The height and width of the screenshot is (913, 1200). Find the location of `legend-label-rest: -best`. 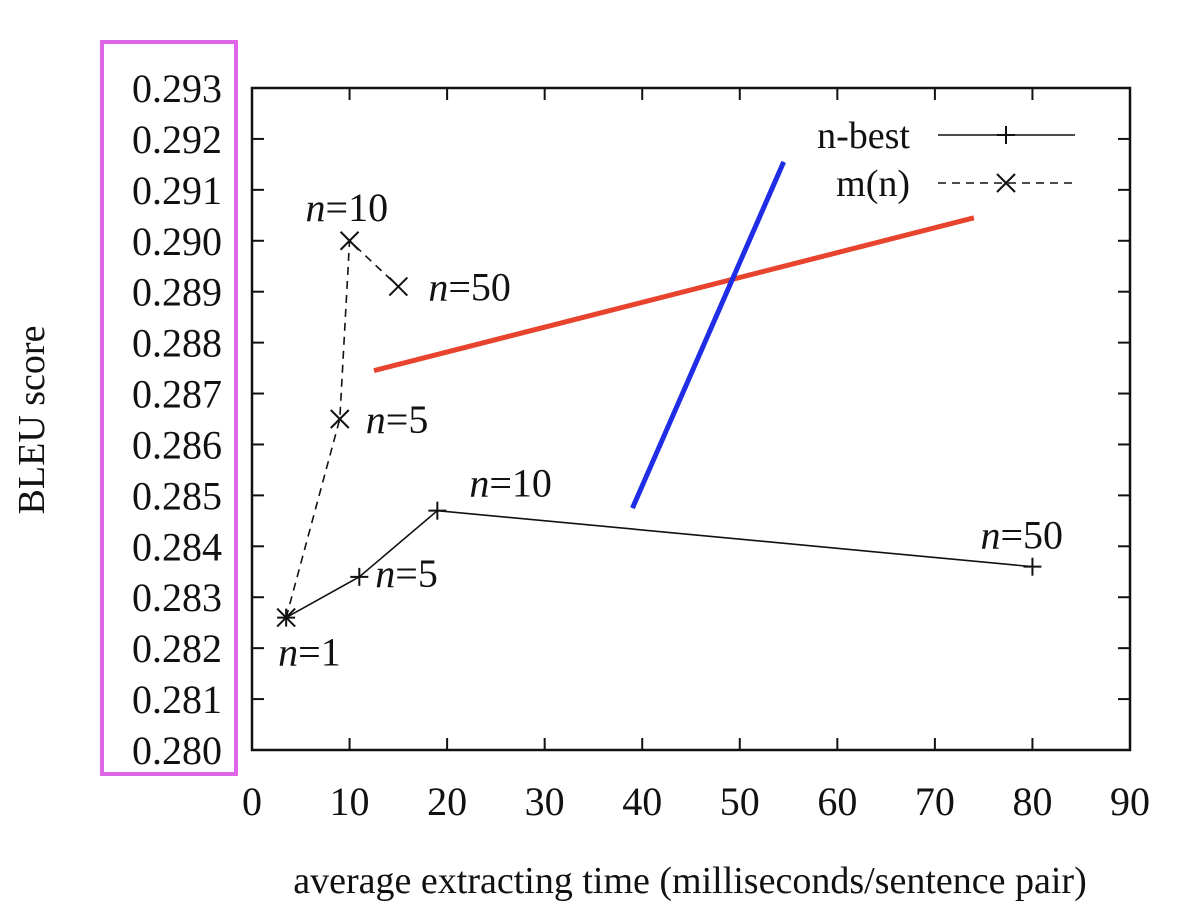

legend-label-rest: -best is located at coordinates (873, 136).